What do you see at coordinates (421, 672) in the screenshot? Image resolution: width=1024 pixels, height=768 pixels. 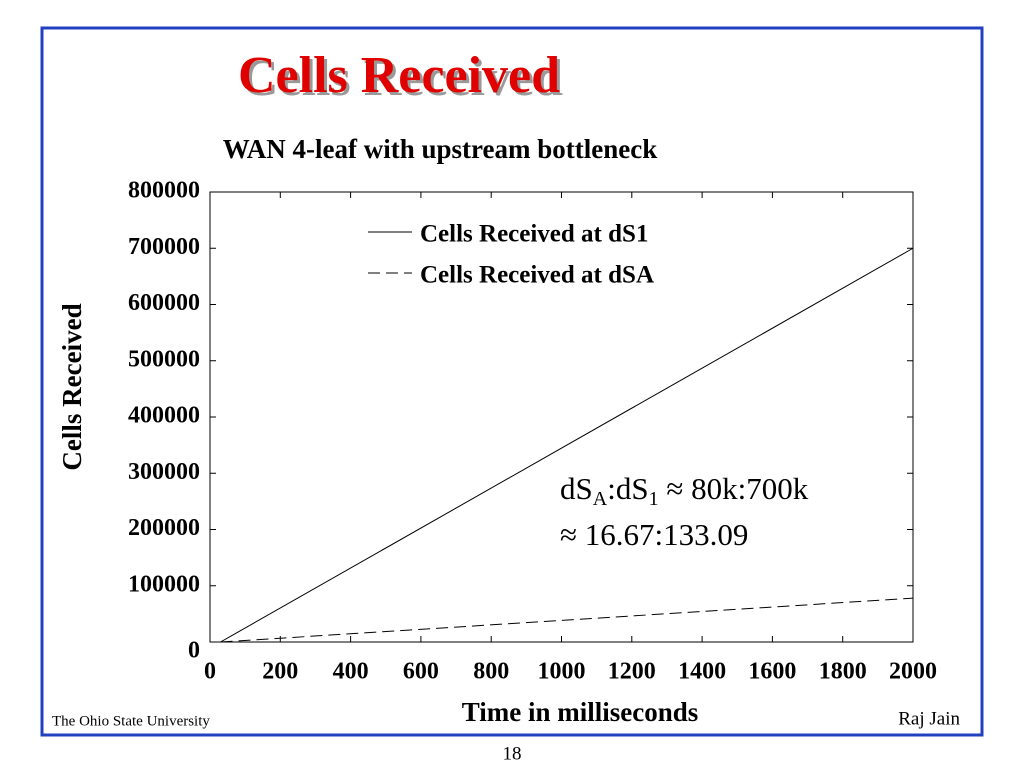 I see `x-tick-label: 600` at bounding box center [421, 672].